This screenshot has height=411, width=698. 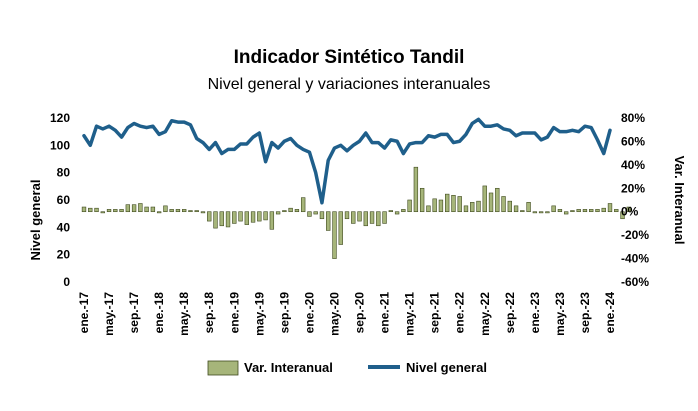 I want to click on y-tick-left: 80, so click(x=64, y=173).